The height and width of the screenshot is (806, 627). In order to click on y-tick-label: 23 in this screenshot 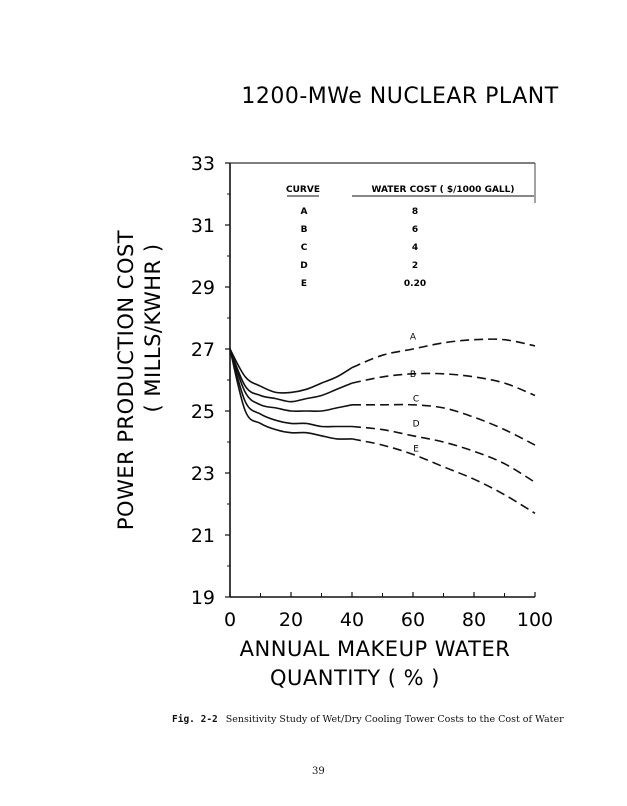, I will do `click(203, 474)`.